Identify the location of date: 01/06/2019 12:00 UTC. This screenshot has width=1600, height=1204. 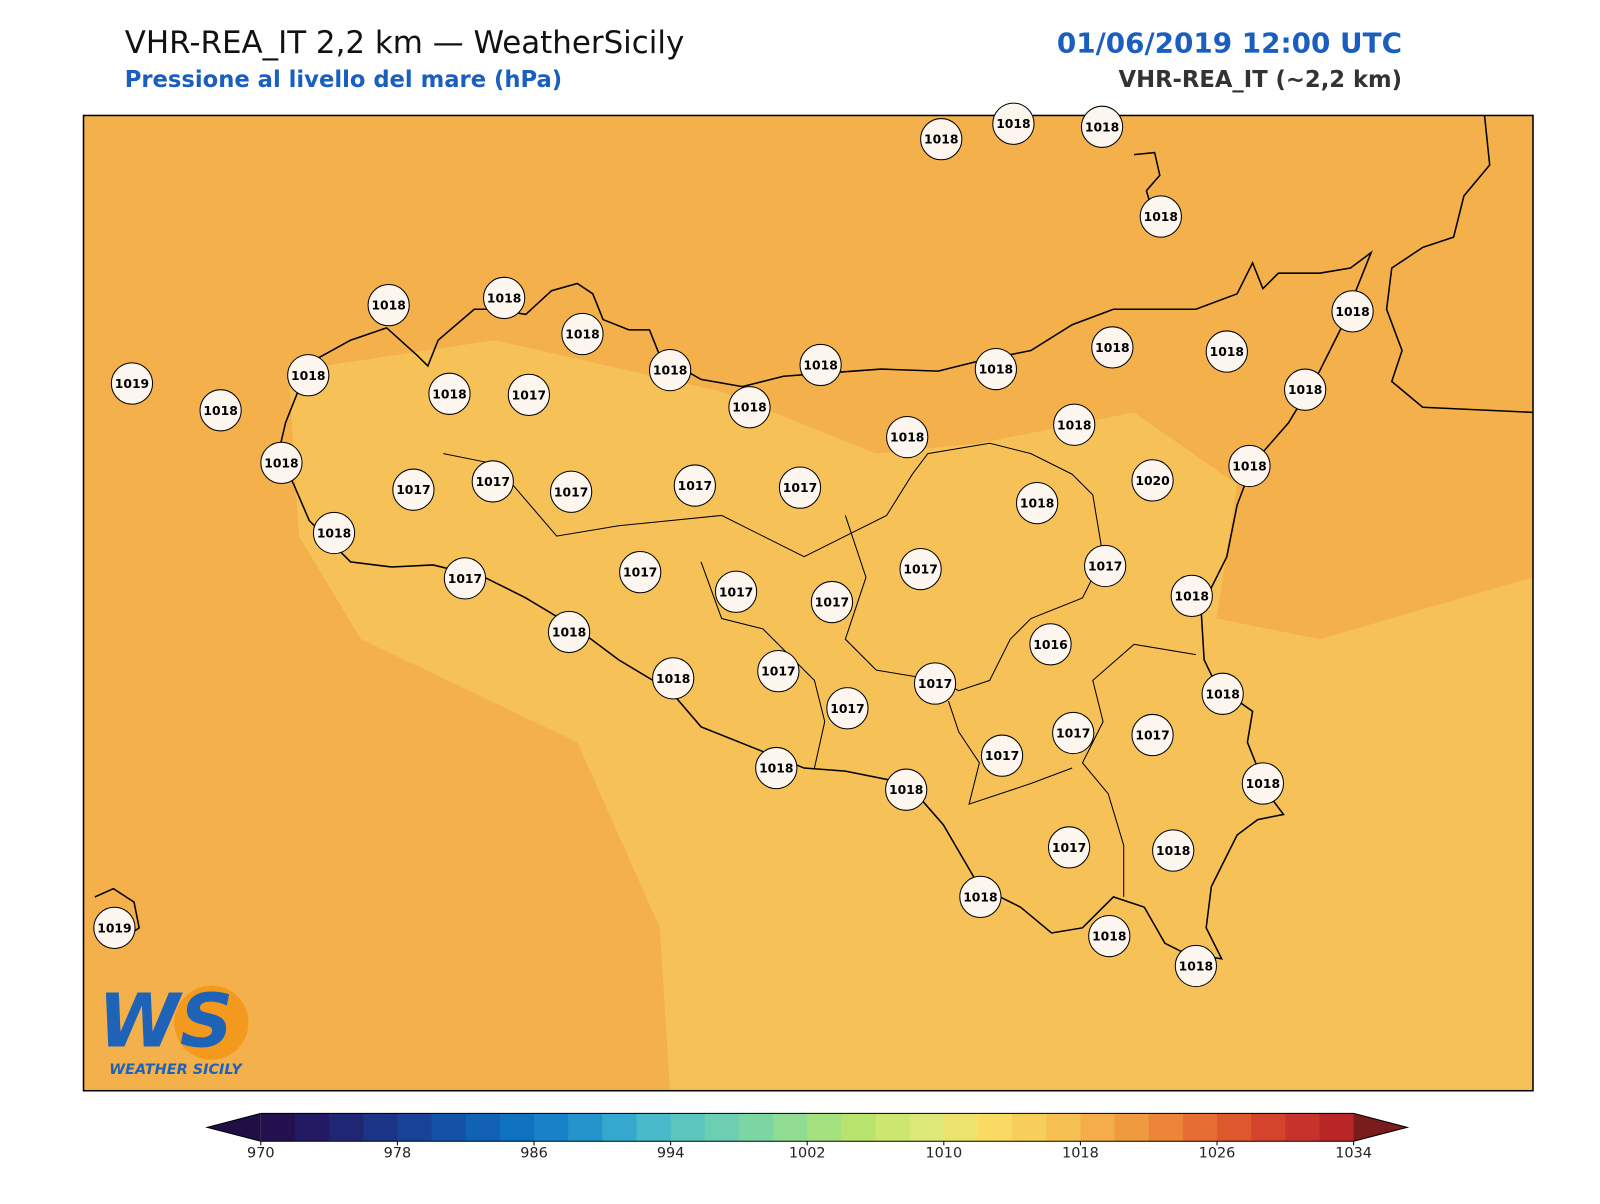
(1229, 42).